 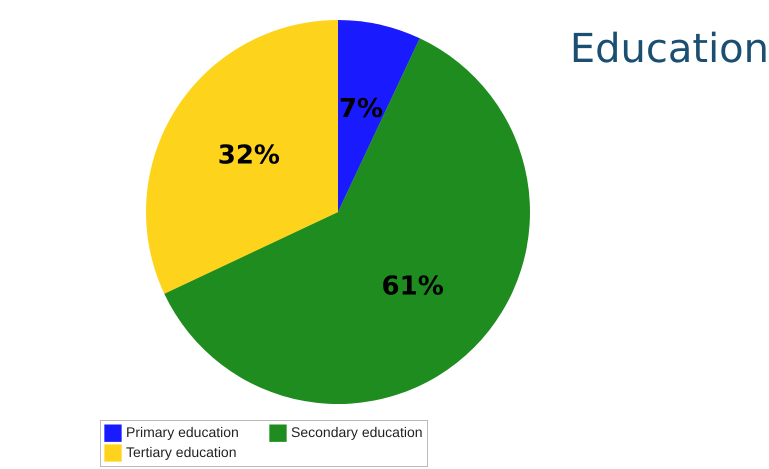 I want to click on data-label: 61%, so click(x=413, y=287).